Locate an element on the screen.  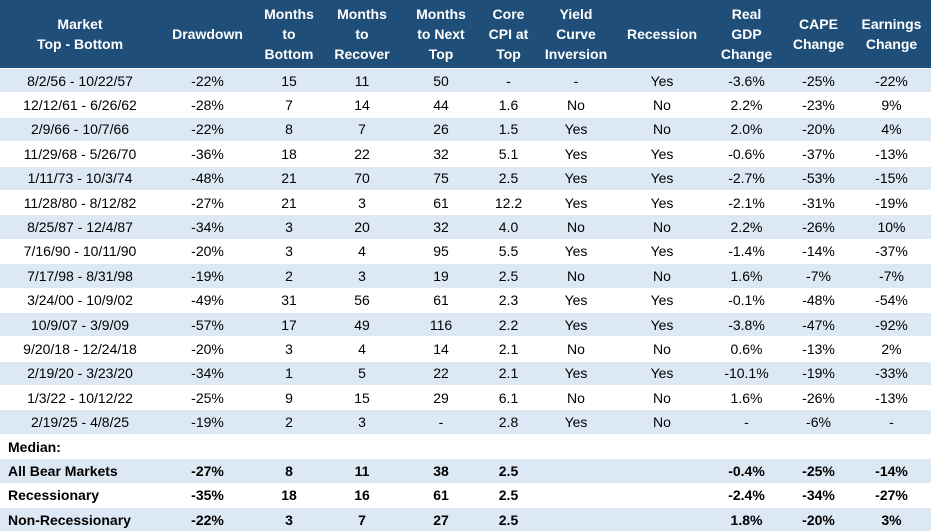
median-label: Median: is located at coordinates (465, 446).